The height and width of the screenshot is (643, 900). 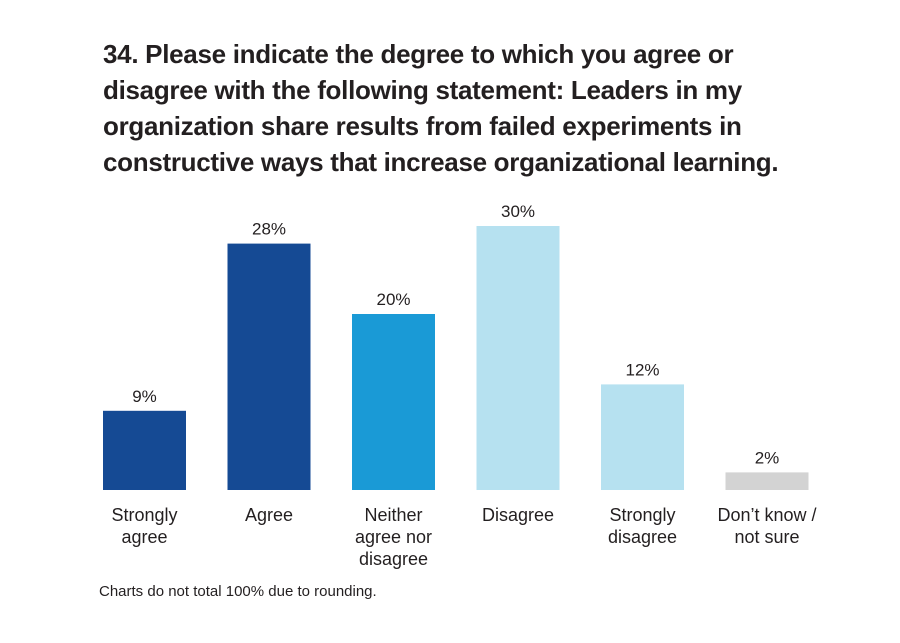 What do you see at coordinates (518, 211) in the screenshot?
I see `value-label-3: 30%` at bounding box center [518, 211].